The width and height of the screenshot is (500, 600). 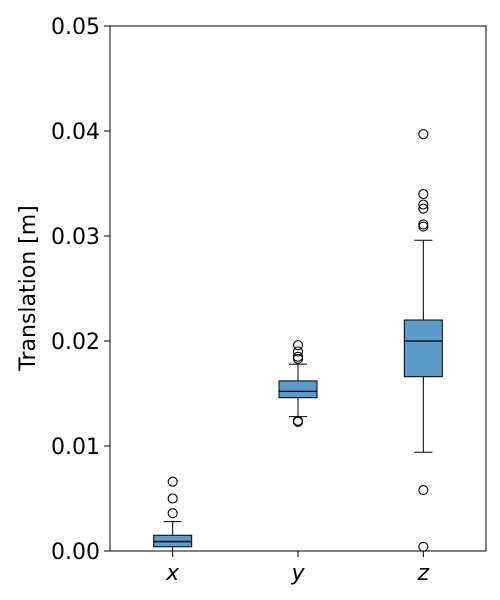 What do you see at coordinates (28, 288) in the screenshot?
I see `y-axis-label: Translation [m]` at bounding box center [28, 288].